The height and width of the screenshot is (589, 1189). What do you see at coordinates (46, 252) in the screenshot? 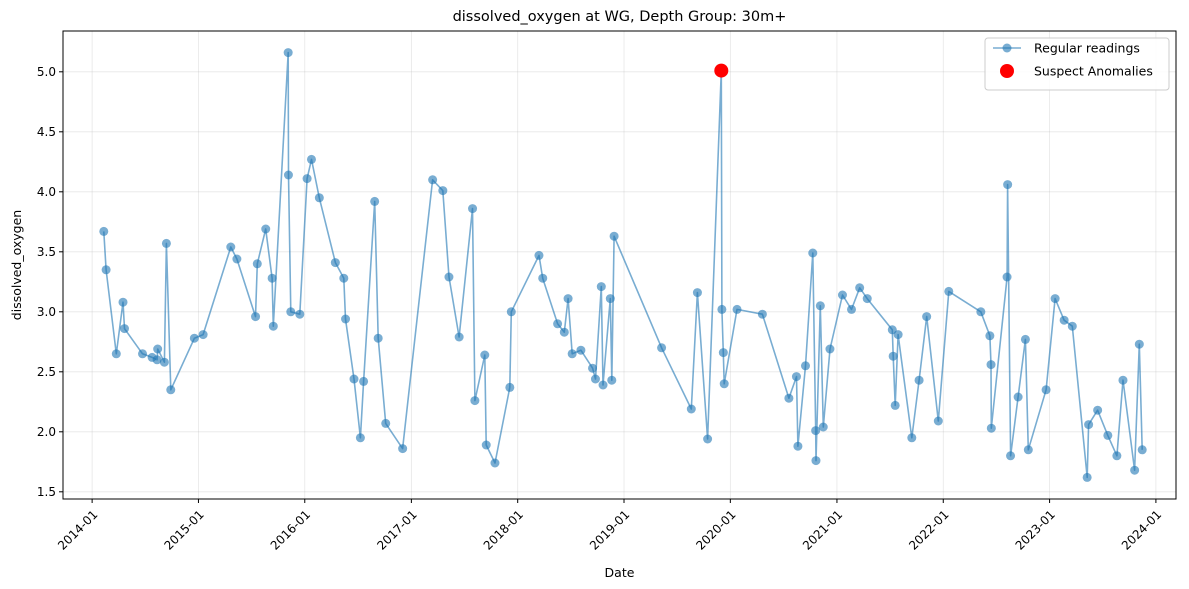
I see `y-tick-label: 3.5` at bounding box center [46, 252].